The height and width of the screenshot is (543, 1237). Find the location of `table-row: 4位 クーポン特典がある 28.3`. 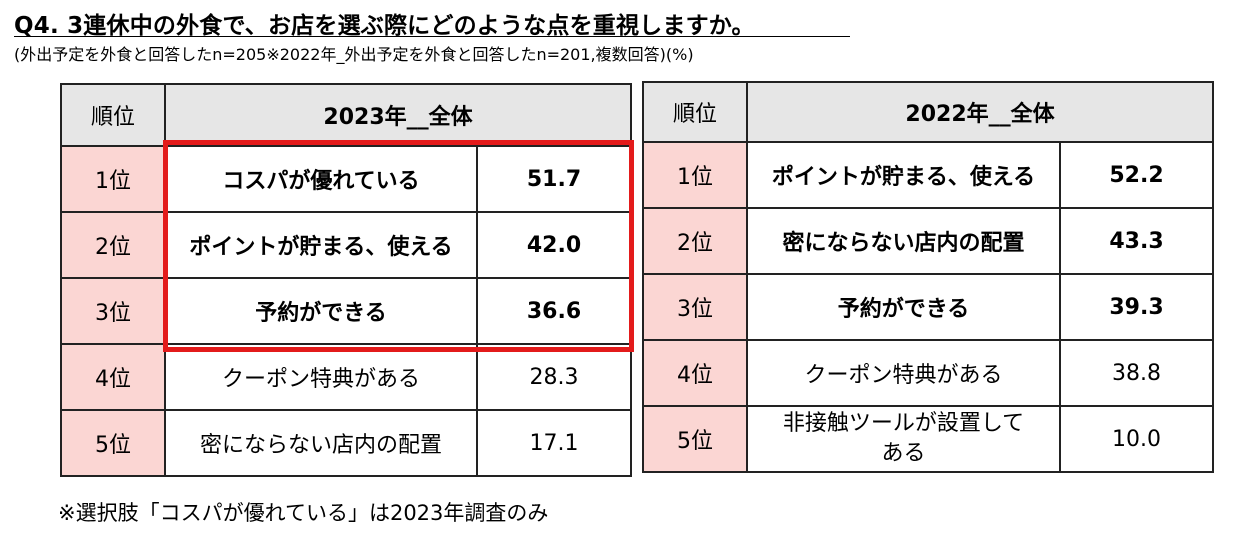

table-row: 4位 クーポン特典がある 28.3 is located at coordinates (346, 377).